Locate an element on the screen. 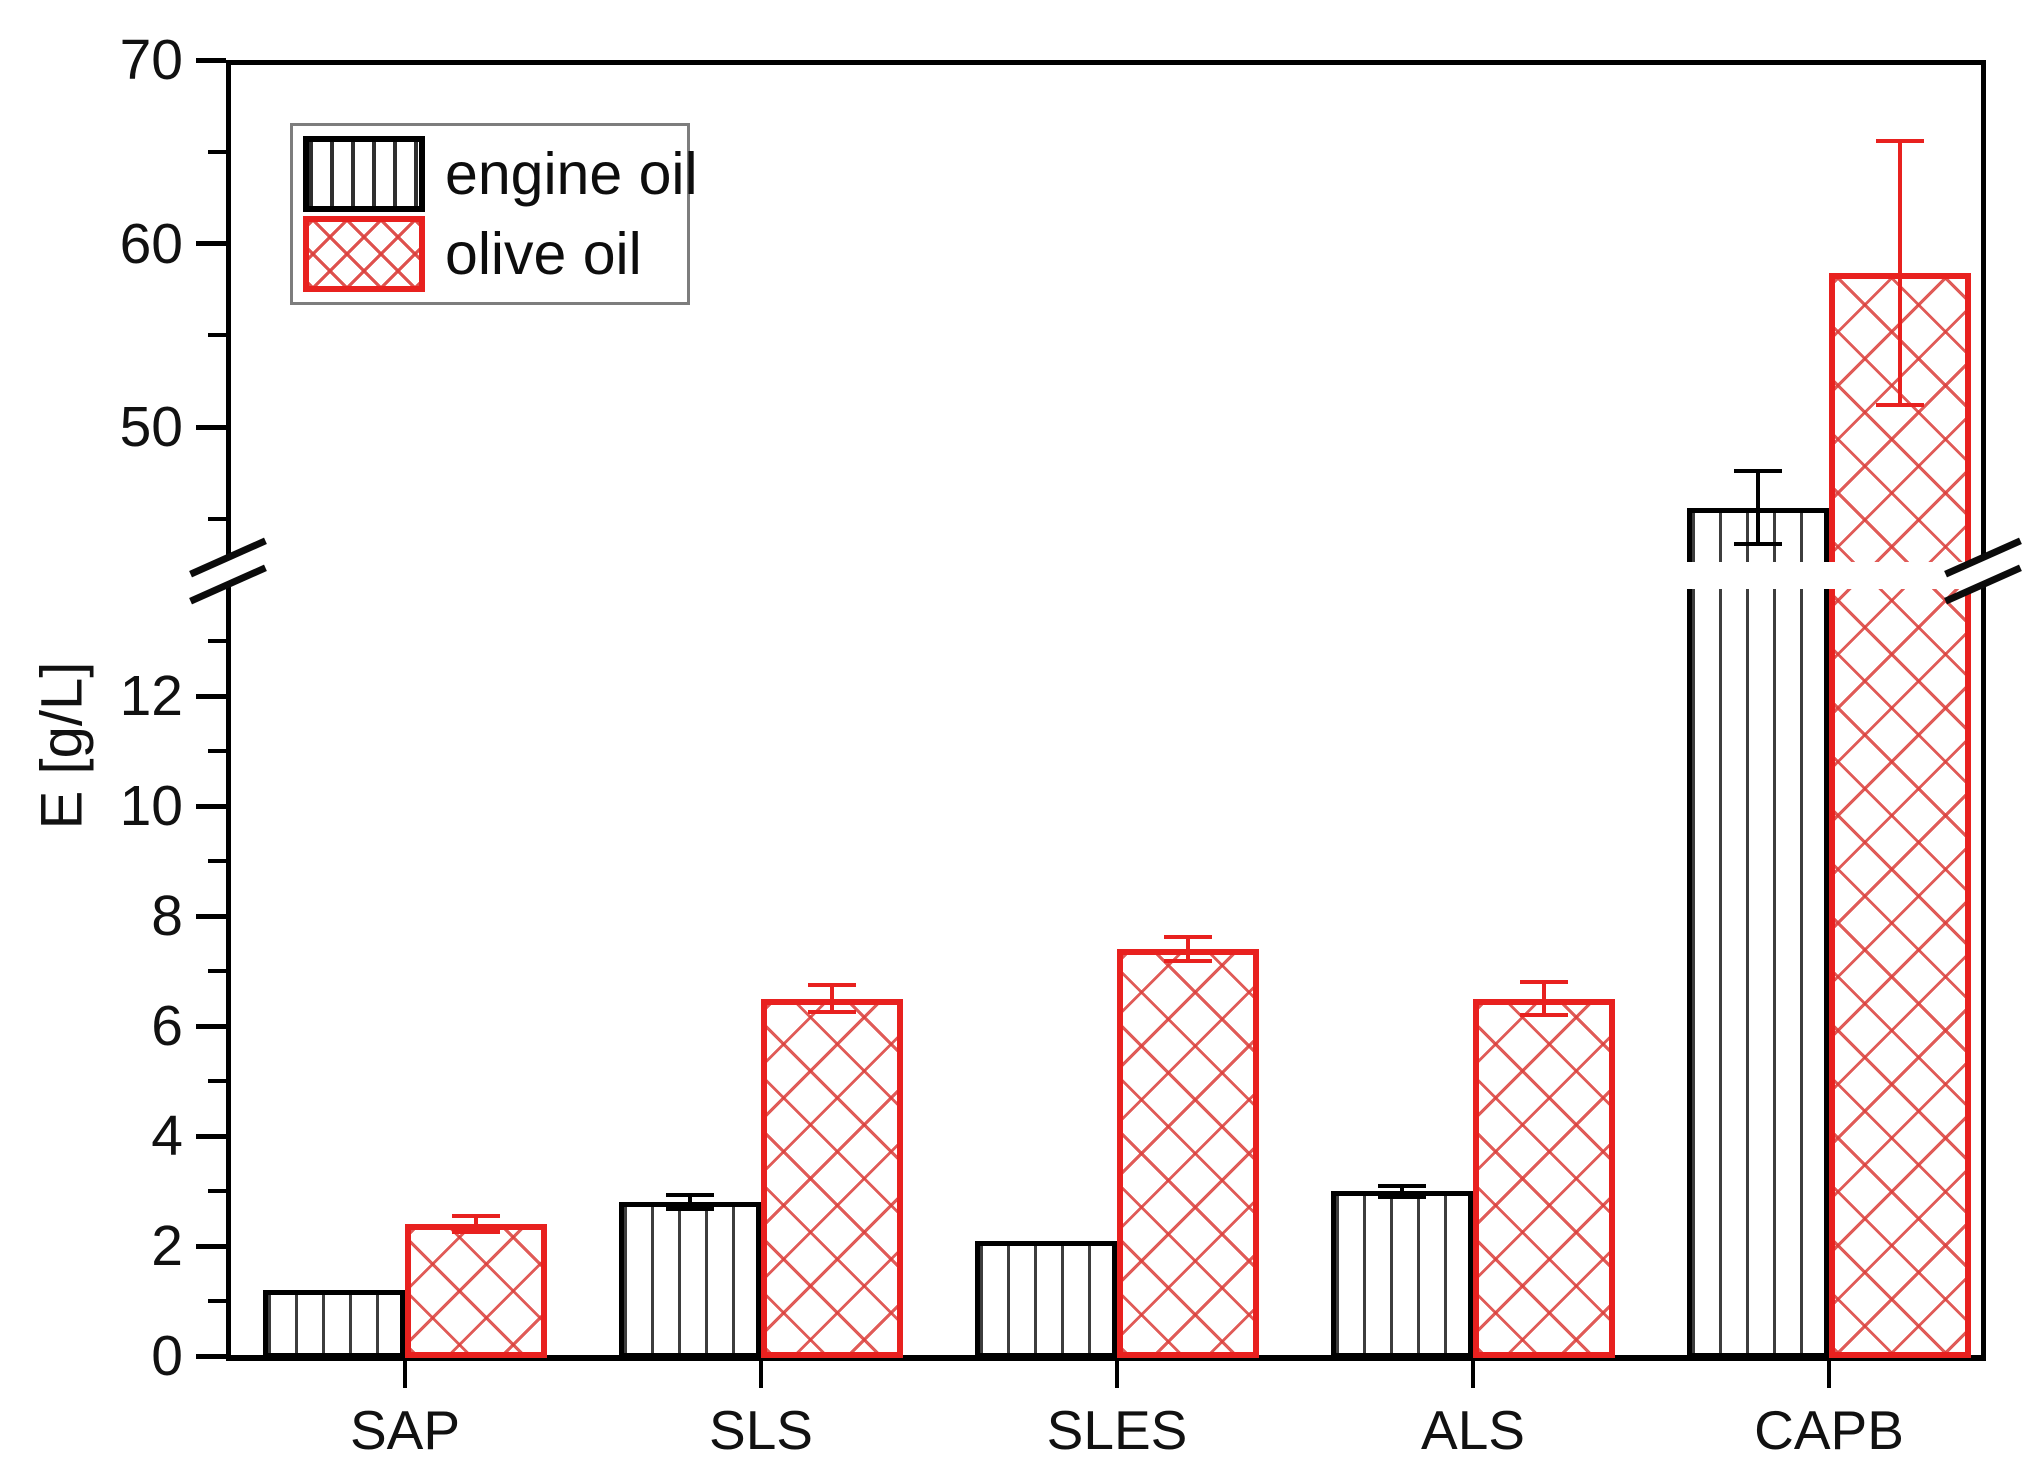  legend-swatch-olive-oil is located at coordinates (364, 254).